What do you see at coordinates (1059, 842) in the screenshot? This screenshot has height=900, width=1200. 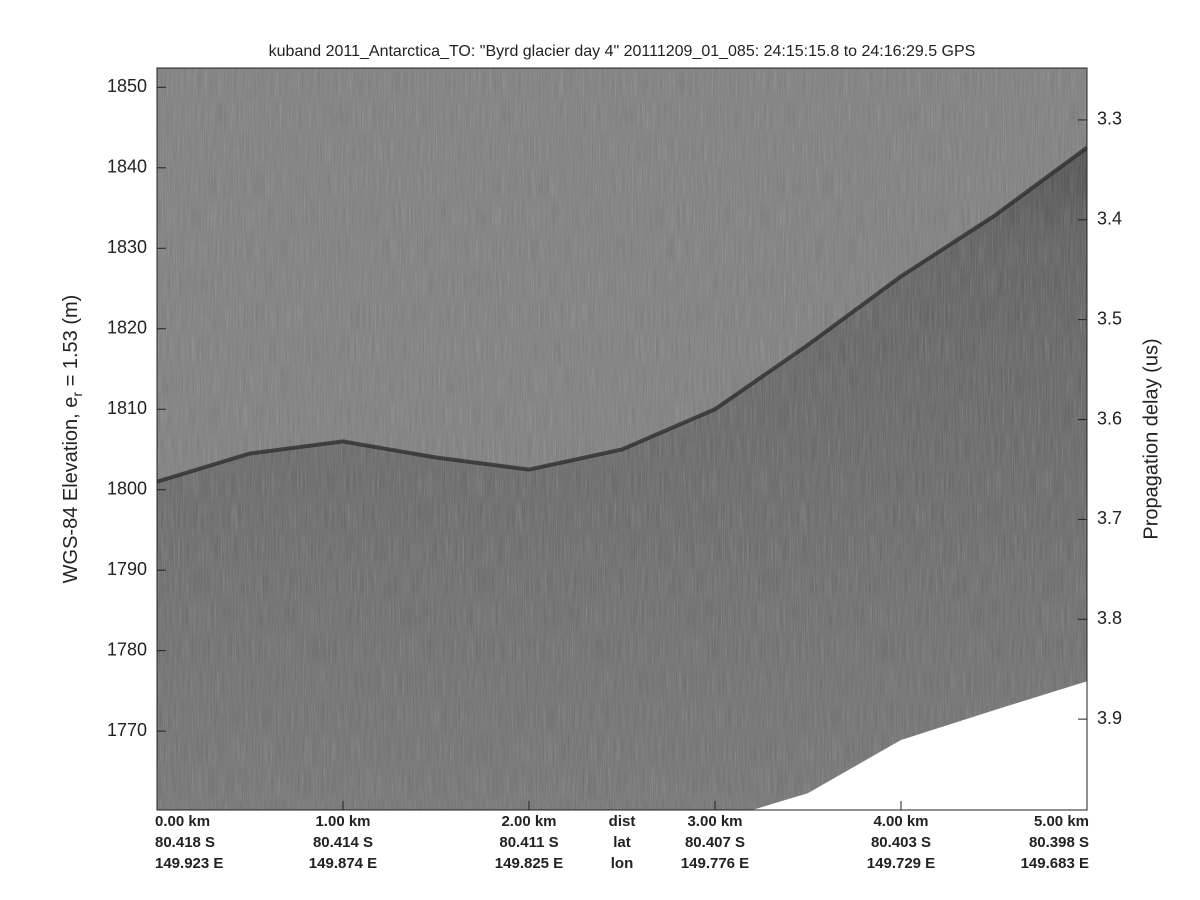 I see `lat-label: 80.398 S` at bounding box center [1059, 842].